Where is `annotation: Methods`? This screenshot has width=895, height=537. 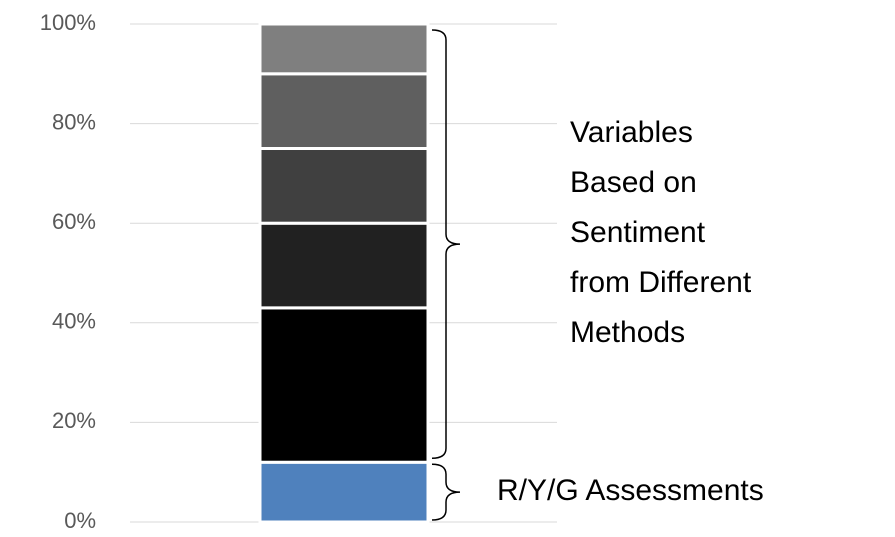
annotation: Methods is located at coordinates (627, 332).